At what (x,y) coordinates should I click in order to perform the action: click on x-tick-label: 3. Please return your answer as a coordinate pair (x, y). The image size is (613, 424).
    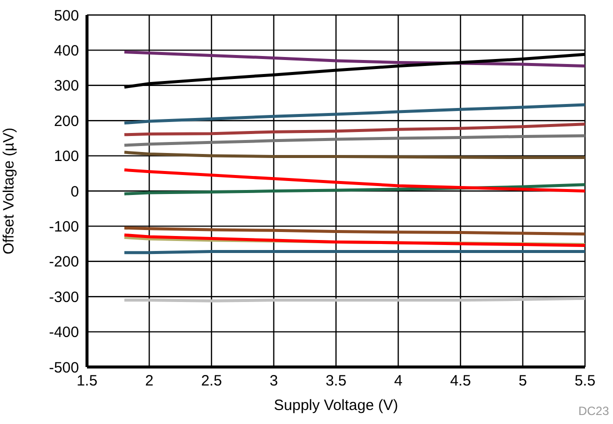
    Looking at the image, I should click on (274, 381).